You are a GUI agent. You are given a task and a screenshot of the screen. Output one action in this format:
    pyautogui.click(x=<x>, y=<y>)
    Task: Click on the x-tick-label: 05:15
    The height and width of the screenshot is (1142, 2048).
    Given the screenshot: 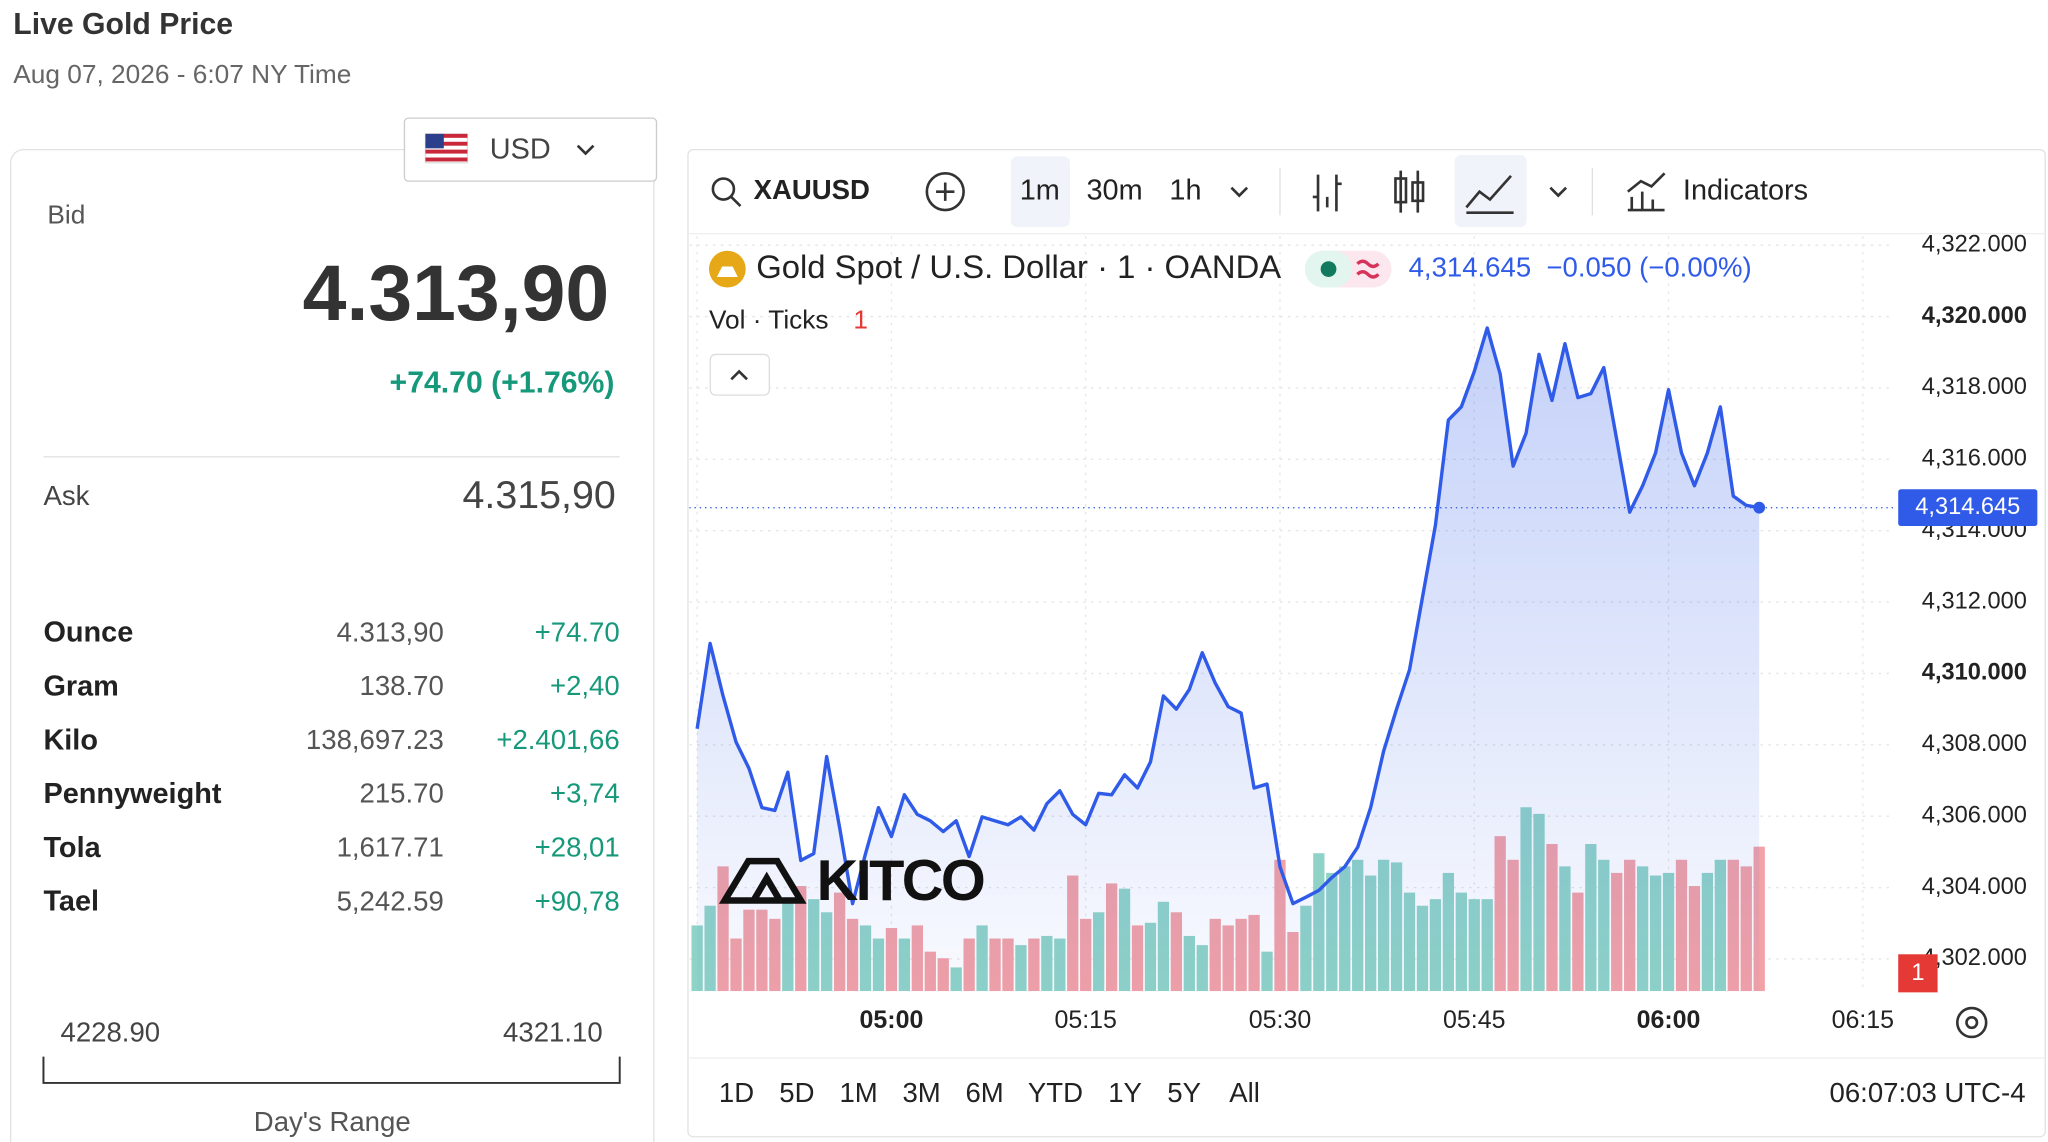 What is the action you would take?
    pyautogui.click(x=1086, y=1020)
    